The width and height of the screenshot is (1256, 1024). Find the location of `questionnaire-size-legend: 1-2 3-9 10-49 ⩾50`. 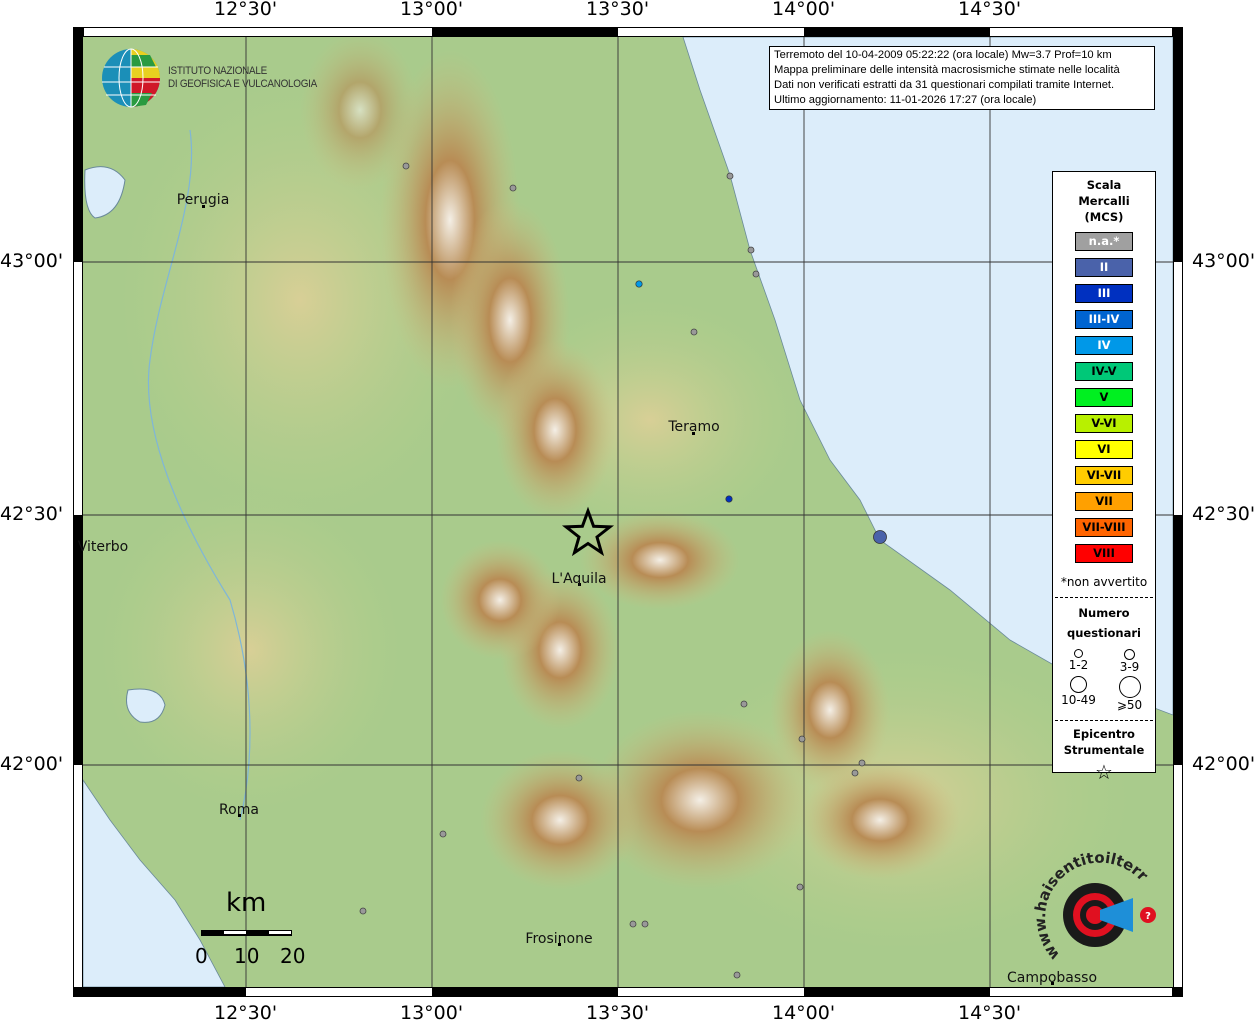

questionnaire-size-legend: 1-2 3-9 10-49 ⩾50 is located at coordinates (1104, 680).